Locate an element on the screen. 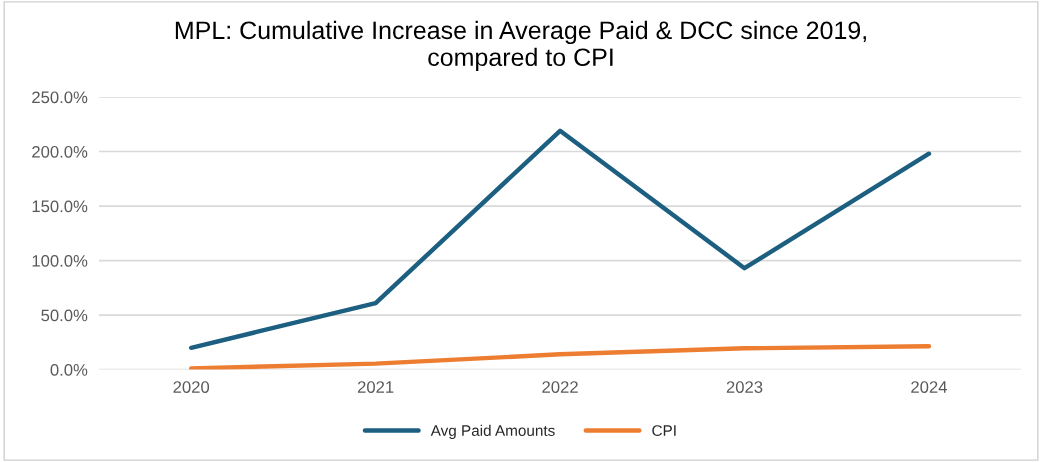  y-tick-label: 150.0% is located at coordinates (60, 206).